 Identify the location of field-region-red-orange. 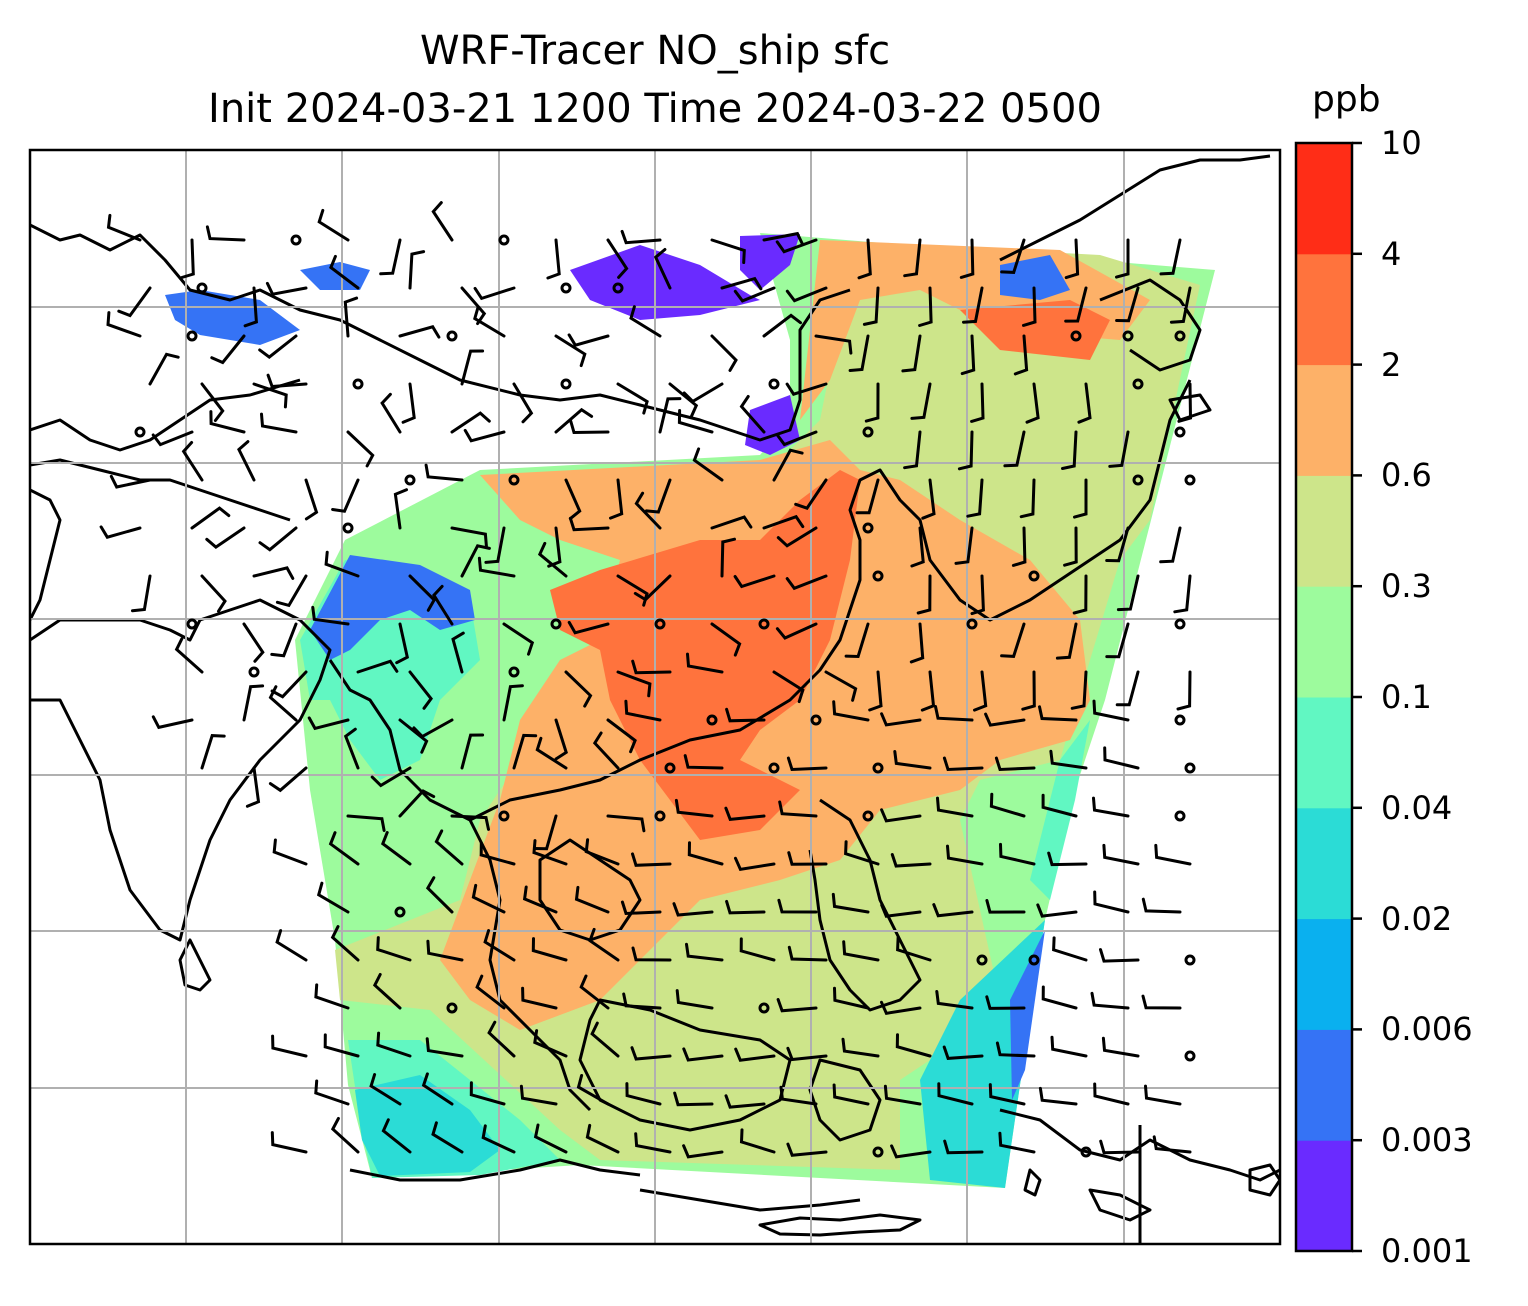
(705, 655).